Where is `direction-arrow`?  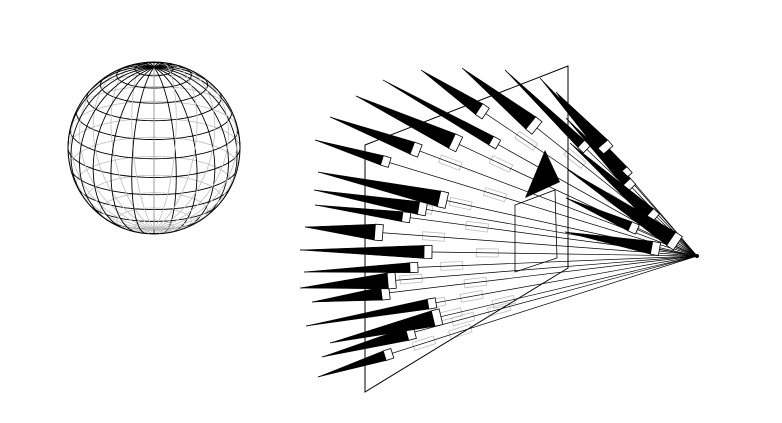
direction-arrow is located at coordinates (542, 174).